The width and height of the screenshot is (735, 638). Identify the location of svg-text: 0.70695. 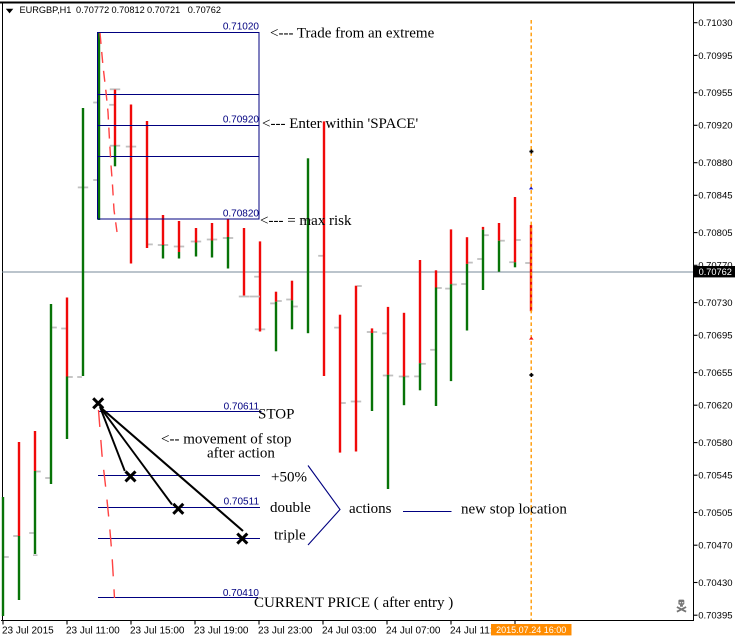
(715, 336).